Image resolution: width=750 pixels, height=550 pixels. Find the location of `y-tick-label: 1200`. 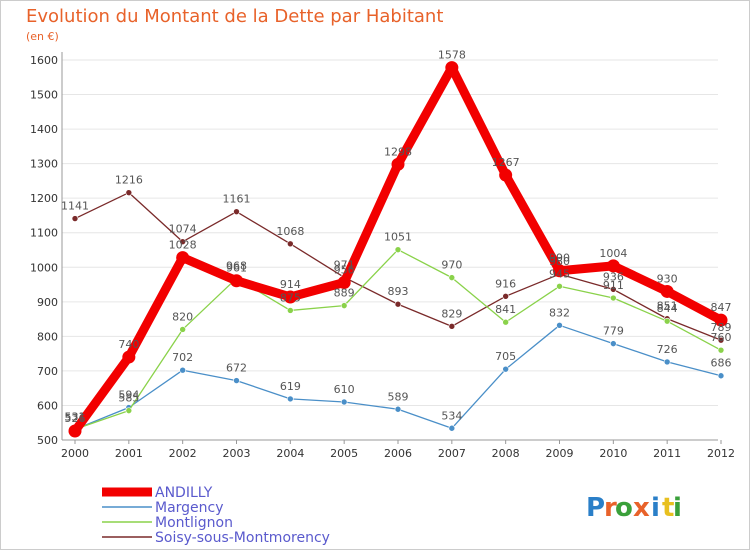

y-tick-label: 1200 is located at coordinates (44, 198).